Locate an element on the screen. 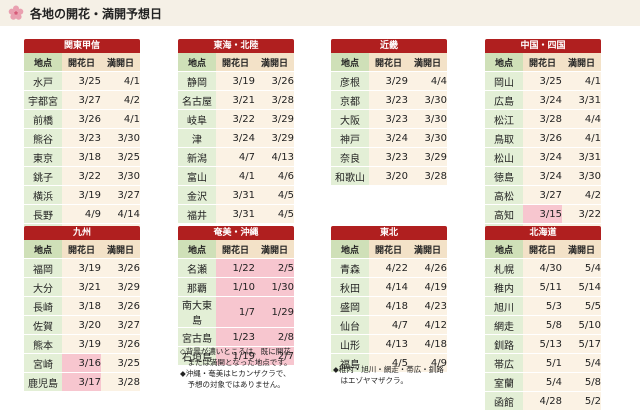  region-title: 九州 is located at coordinates (82, 233).